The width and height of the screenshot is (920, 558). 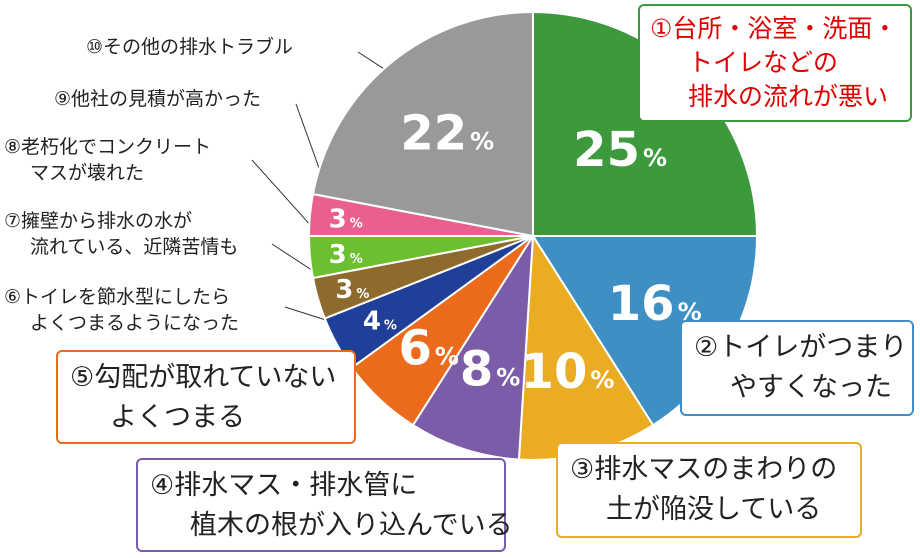 What do you see at coordinates (554, 372) in the screenshot?
I see `percent-value: 10` at bounding box center [554, 372].